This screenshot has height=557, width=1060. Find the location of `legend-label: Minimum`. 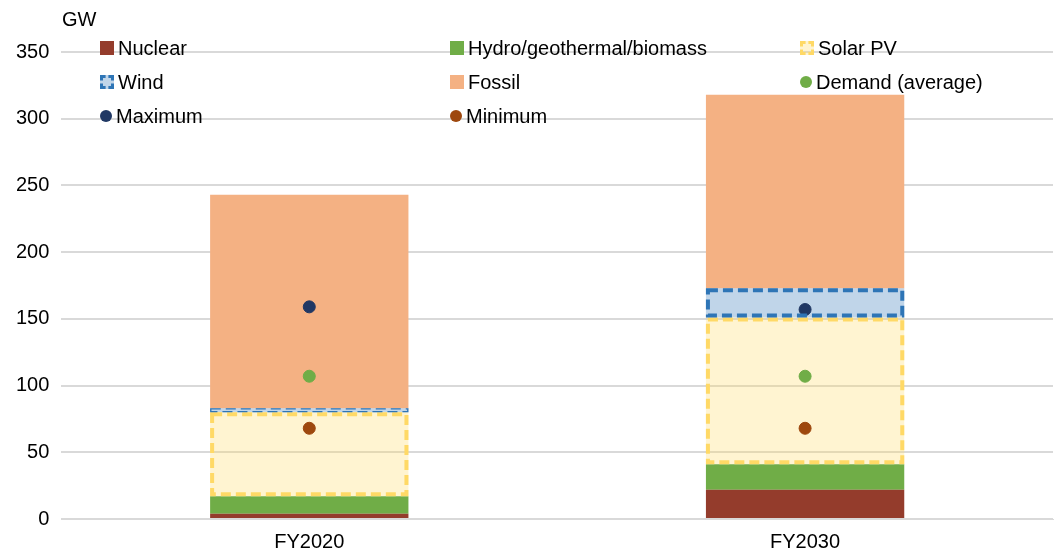

legend-label: Minimum is located at coordinates (507, 116).